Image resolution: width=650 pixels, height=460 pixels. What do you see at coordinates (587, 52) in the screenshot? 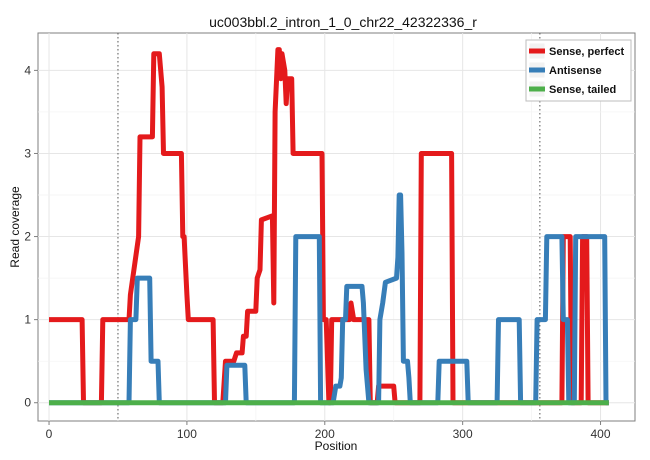
I see `legend-label: Sense, perfect` at bounding box center [587, 52].